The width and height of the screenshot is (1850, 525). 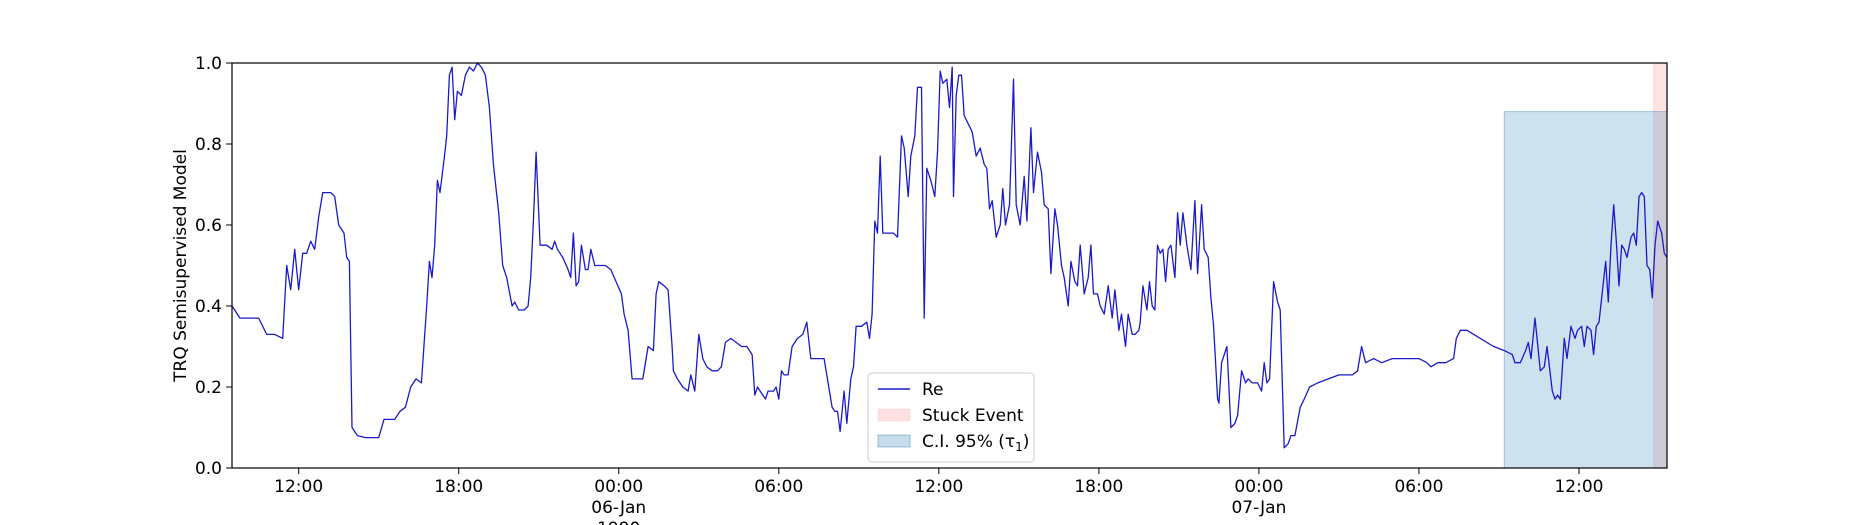 What do you see at coordinates (933, 390) in the screenshot?
I see `legend-label: Re` at bounding box center [933, 390].